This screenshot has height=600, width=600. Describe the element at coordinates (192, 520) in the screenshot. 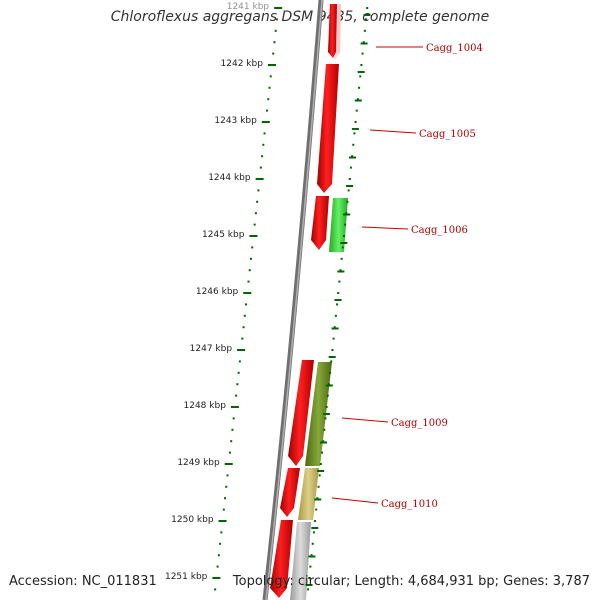

I see `kbp-label: 1250 kbp` at that location.